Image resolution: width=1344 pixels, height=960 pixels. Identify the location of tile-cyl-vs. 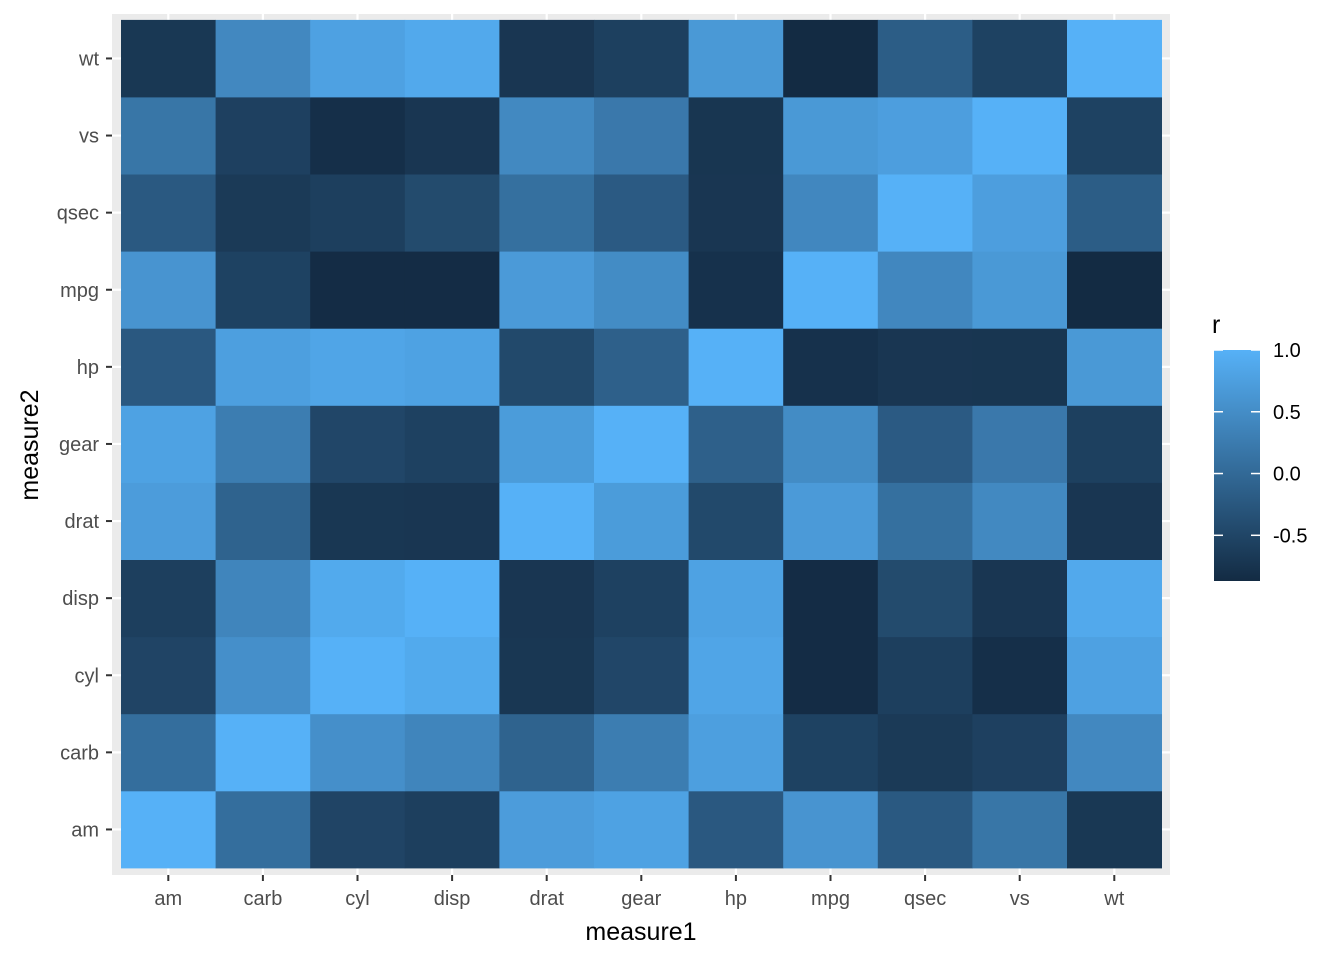
(358, 136).